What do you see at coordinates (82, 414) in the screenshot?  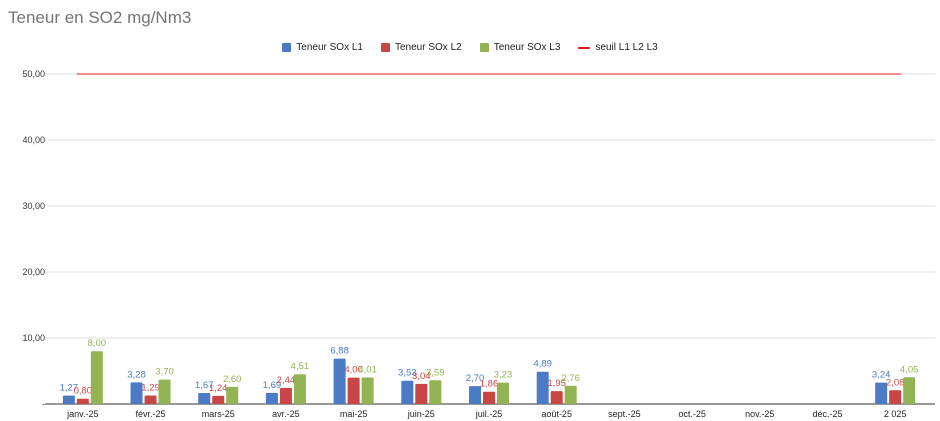 I see `x-tick-label: janv.-25` at bounding box center [82, 414].